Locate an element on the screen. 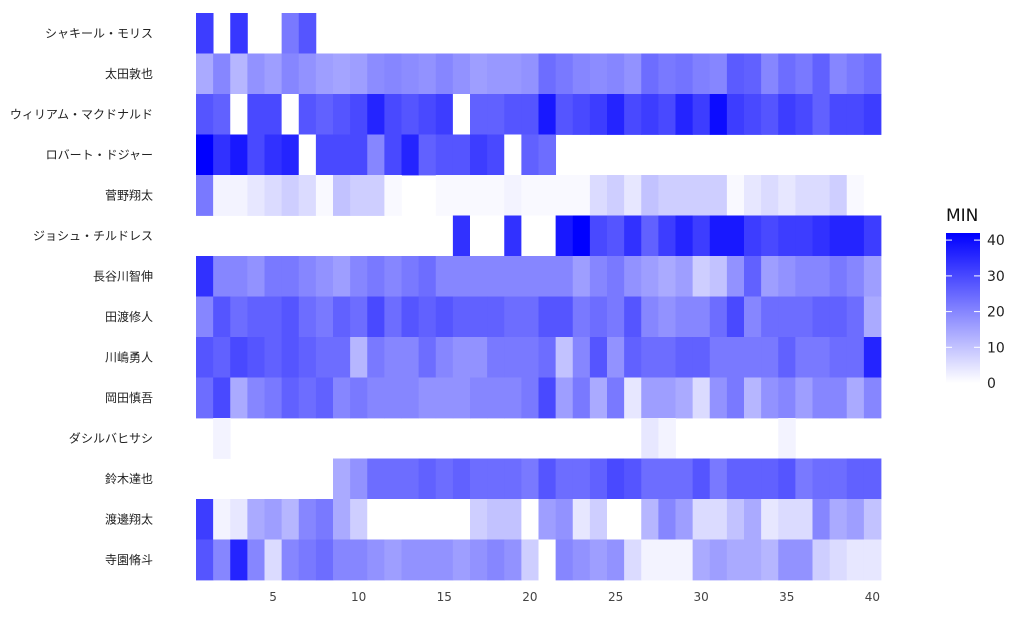  x-axis-tick-label: 20 is located at coordinates (529, 597).